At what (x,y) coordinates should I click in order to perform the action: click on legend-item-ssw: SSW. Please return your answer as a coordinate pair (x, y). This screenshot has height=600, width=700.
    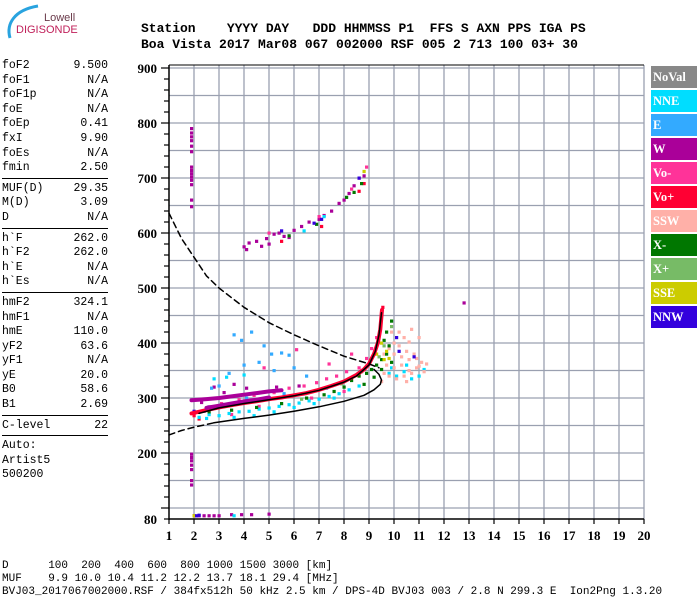
    Looking at the image, I should click on (674, 221).